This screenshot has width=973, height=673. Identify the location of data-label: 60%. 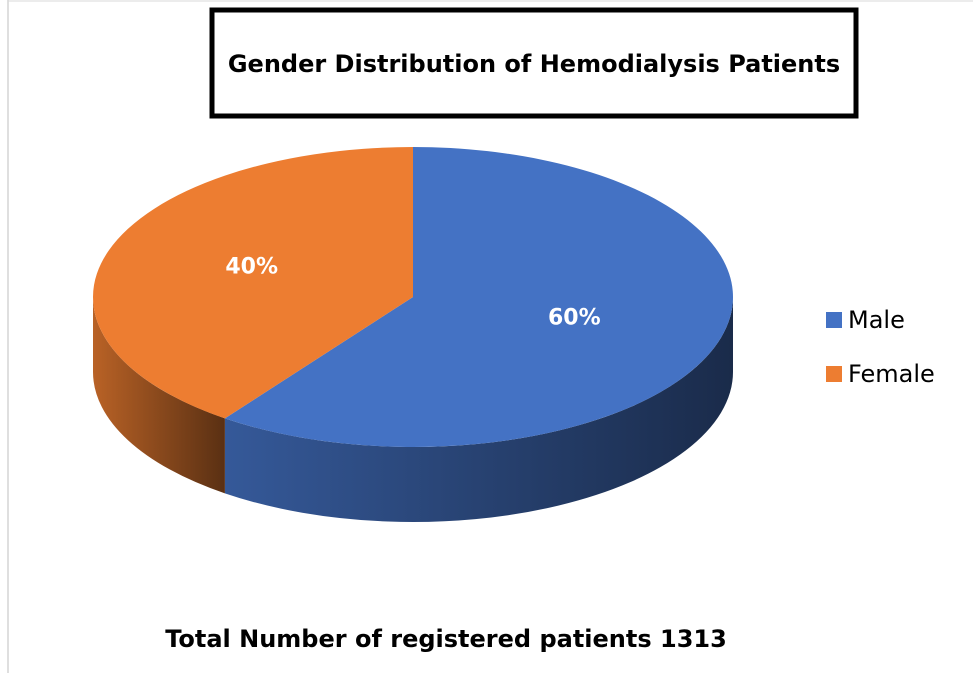
(574, 317).